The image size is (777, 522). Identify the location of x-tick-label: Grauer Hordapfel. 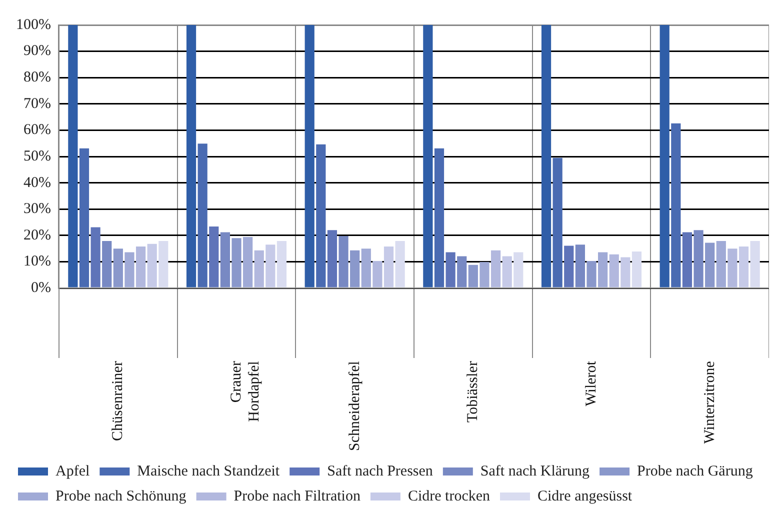
(245, 391).